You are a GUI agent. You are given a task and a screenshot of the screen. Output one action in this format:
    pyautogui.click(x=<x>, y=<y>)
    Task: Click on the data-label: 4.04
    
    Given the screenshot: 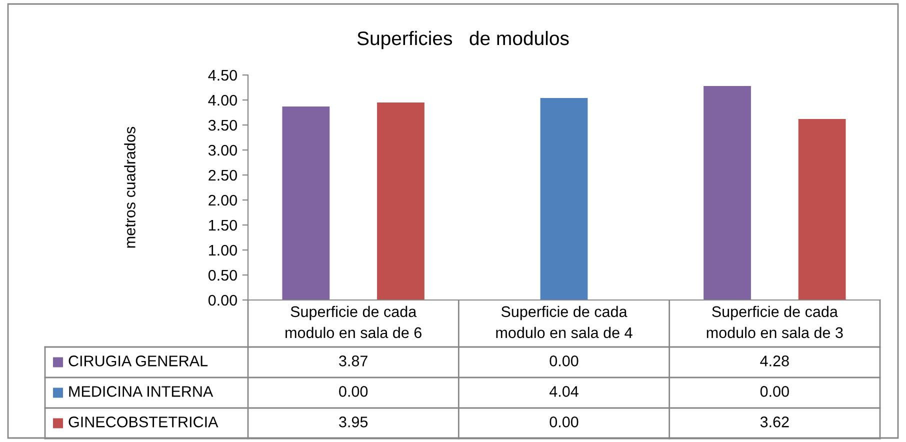 What is the action you would take?
    pyautogui.click(x=563, y=391)
    